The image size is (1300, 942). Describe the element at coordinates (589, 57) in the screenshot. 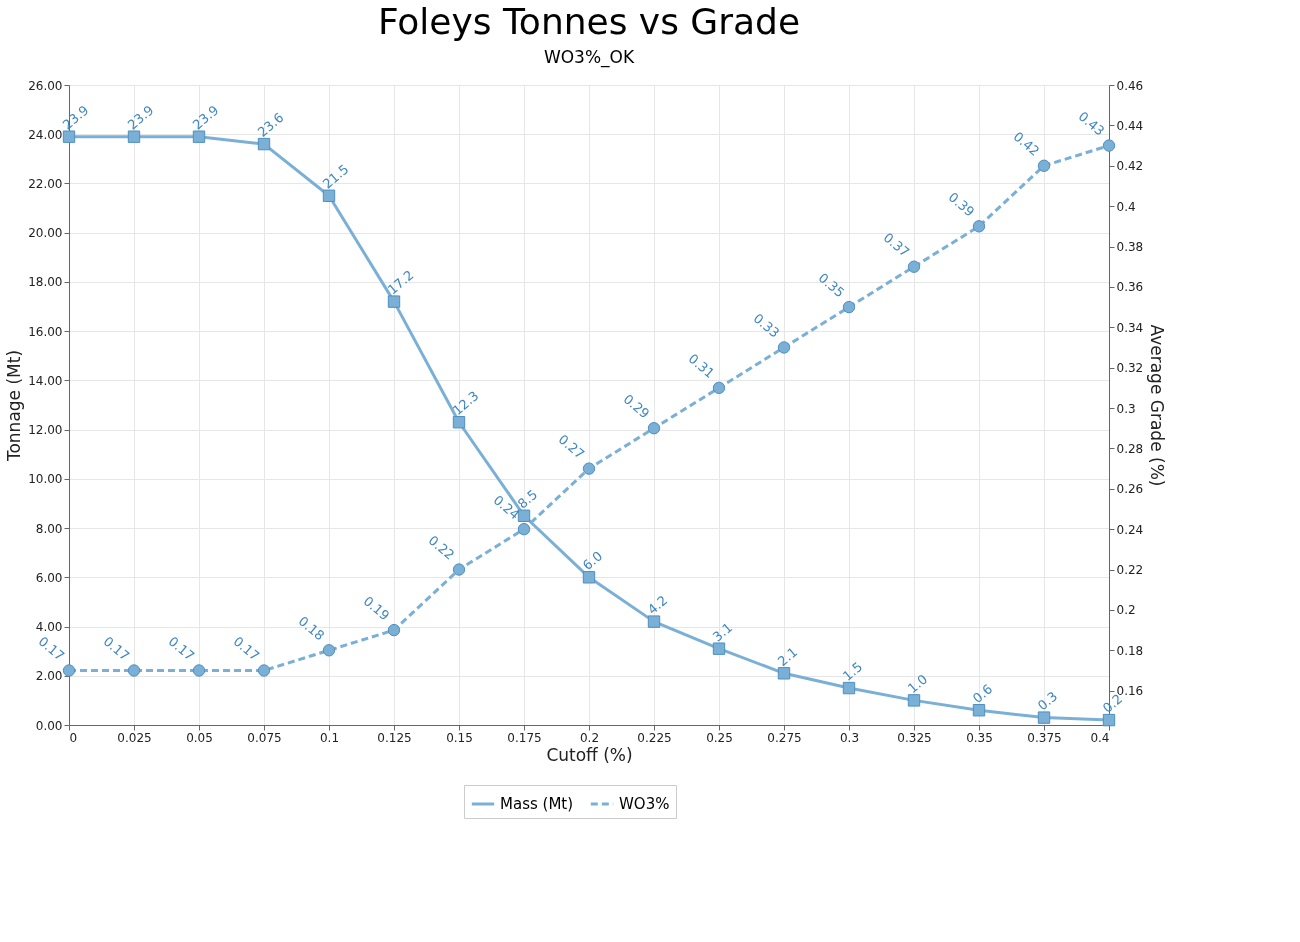

I see `chart-subtitle: WO3%_OK` at that location.